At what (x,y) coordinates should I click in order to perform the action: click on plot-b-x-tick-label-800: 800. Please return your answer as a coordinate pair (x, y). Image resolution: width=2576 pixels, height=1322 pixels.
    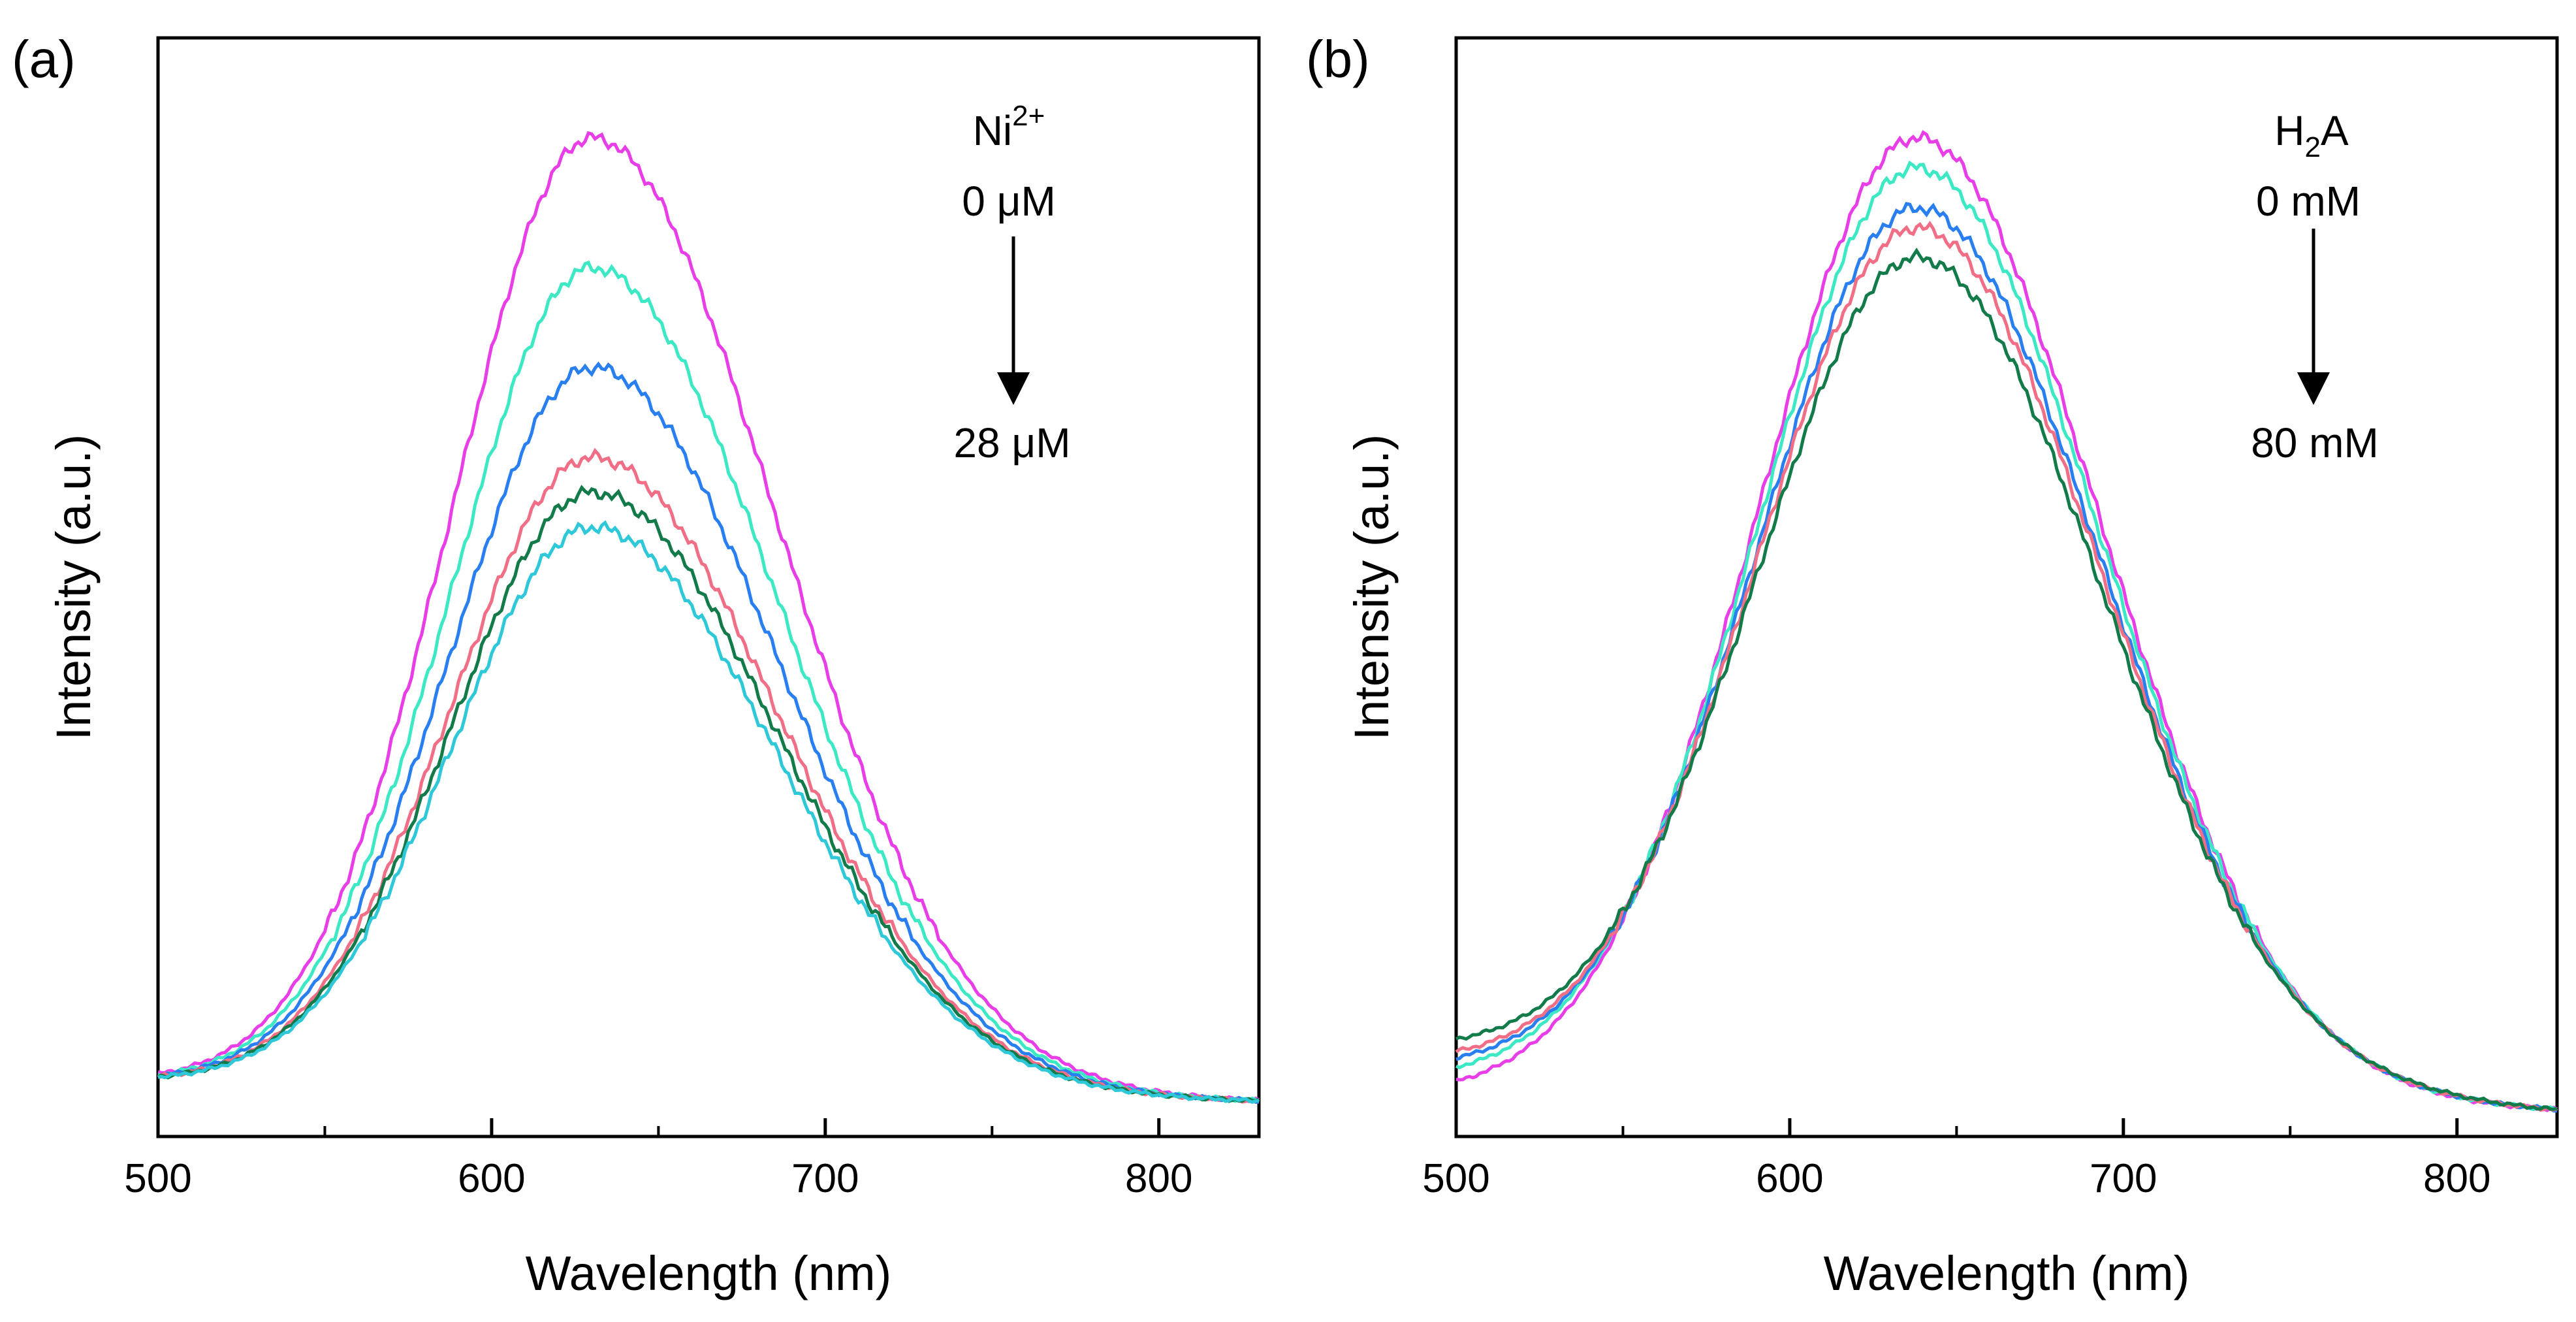
    Looking at the image, I should click on (2456, 1178).